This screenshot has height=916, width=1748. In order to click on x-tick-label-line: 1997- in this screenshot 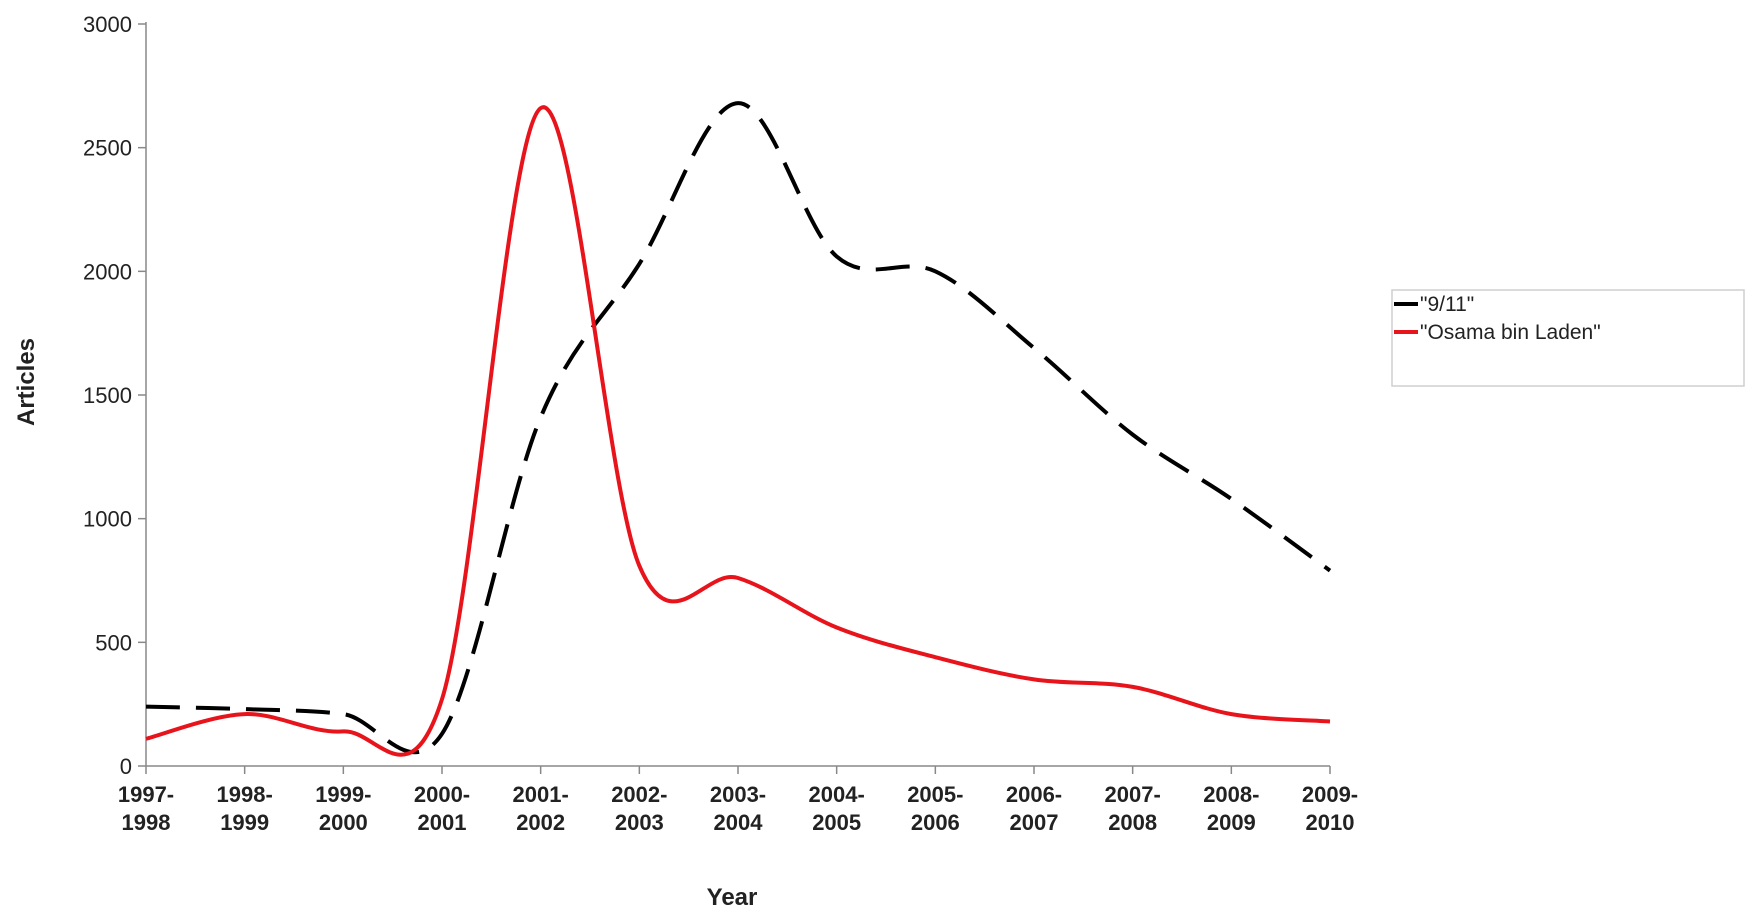, I will do `click(146, 794)`.